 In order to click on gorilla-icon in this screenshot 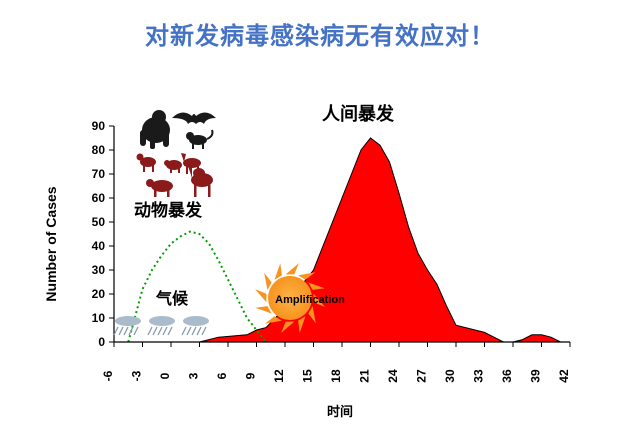, I will do `click(155, 129)`.